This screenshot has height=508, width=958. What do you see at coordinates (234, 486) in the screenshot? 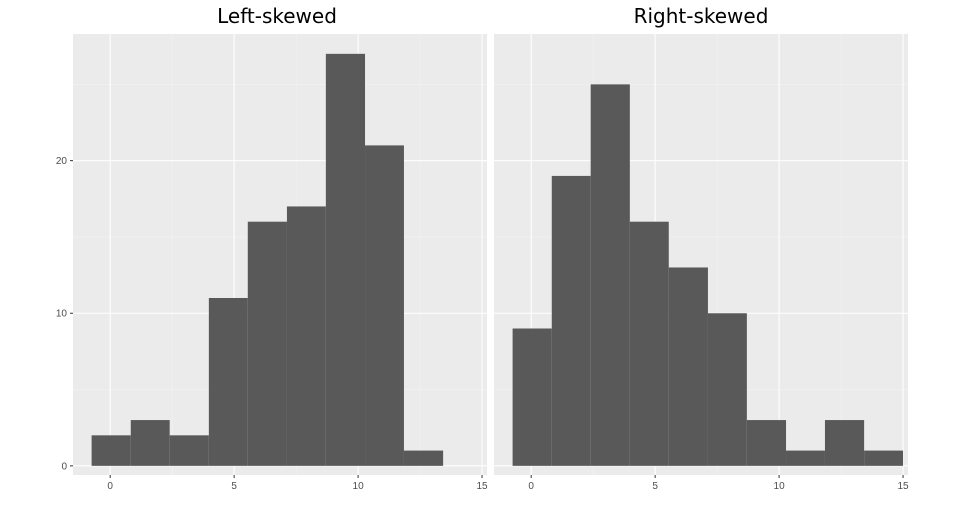
I see `x-tick-label-left-1: 5` at bounding box center [234, 486].